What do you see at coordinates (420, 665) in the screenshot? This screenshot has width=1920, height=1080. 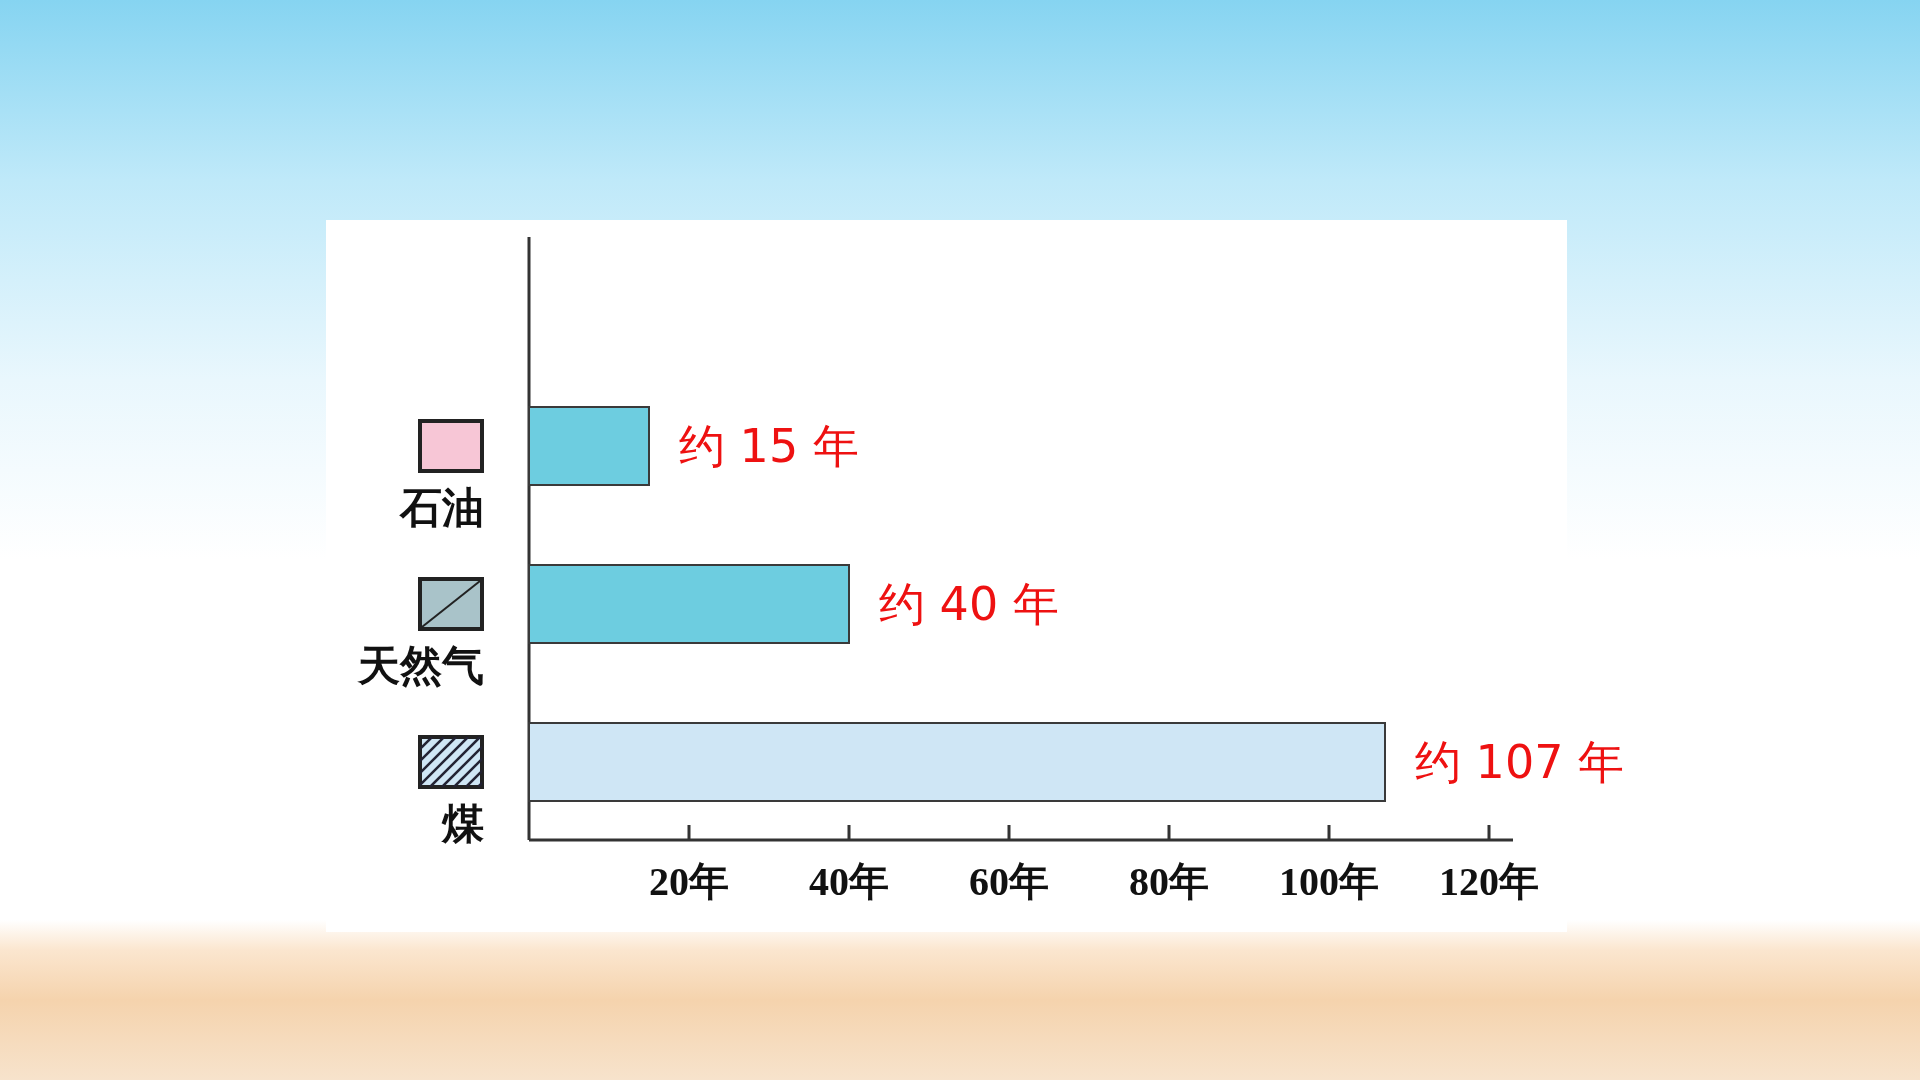 I see `y-tick-label: 天然气` at bounding box center [420, 665].